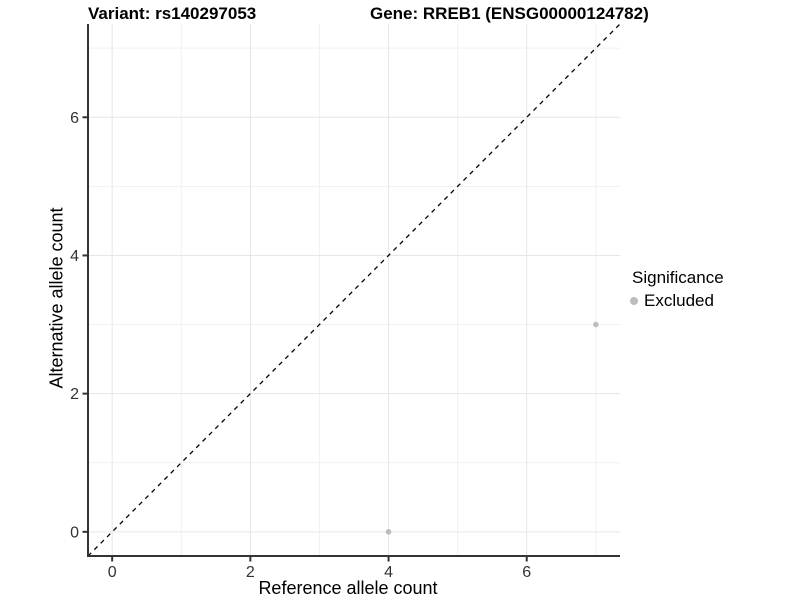 This screenshot has width=800, height=600. What do you see at coordinates (172, 13) in the screenshot?
I see `plot-title-variant: Variant: rs140297053` at bounding box center [172, 13].